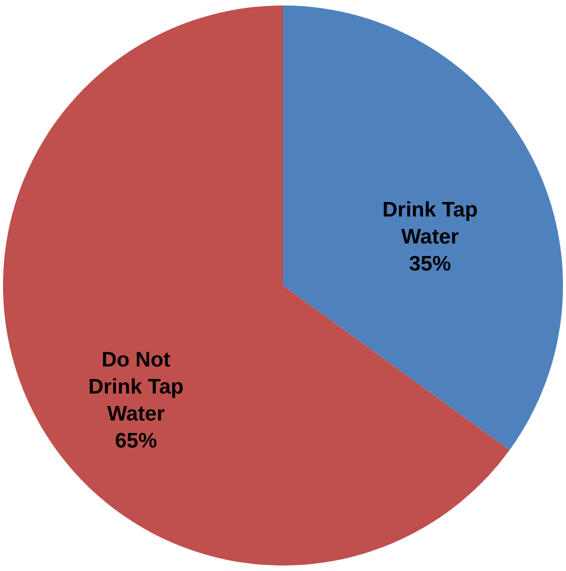 Image resolution: width=566 pixels, height=571 pixels. Describe the element at coordinates (430, 223) in the screenshot. I see `slice-label: Drink Tap Water` at that location.